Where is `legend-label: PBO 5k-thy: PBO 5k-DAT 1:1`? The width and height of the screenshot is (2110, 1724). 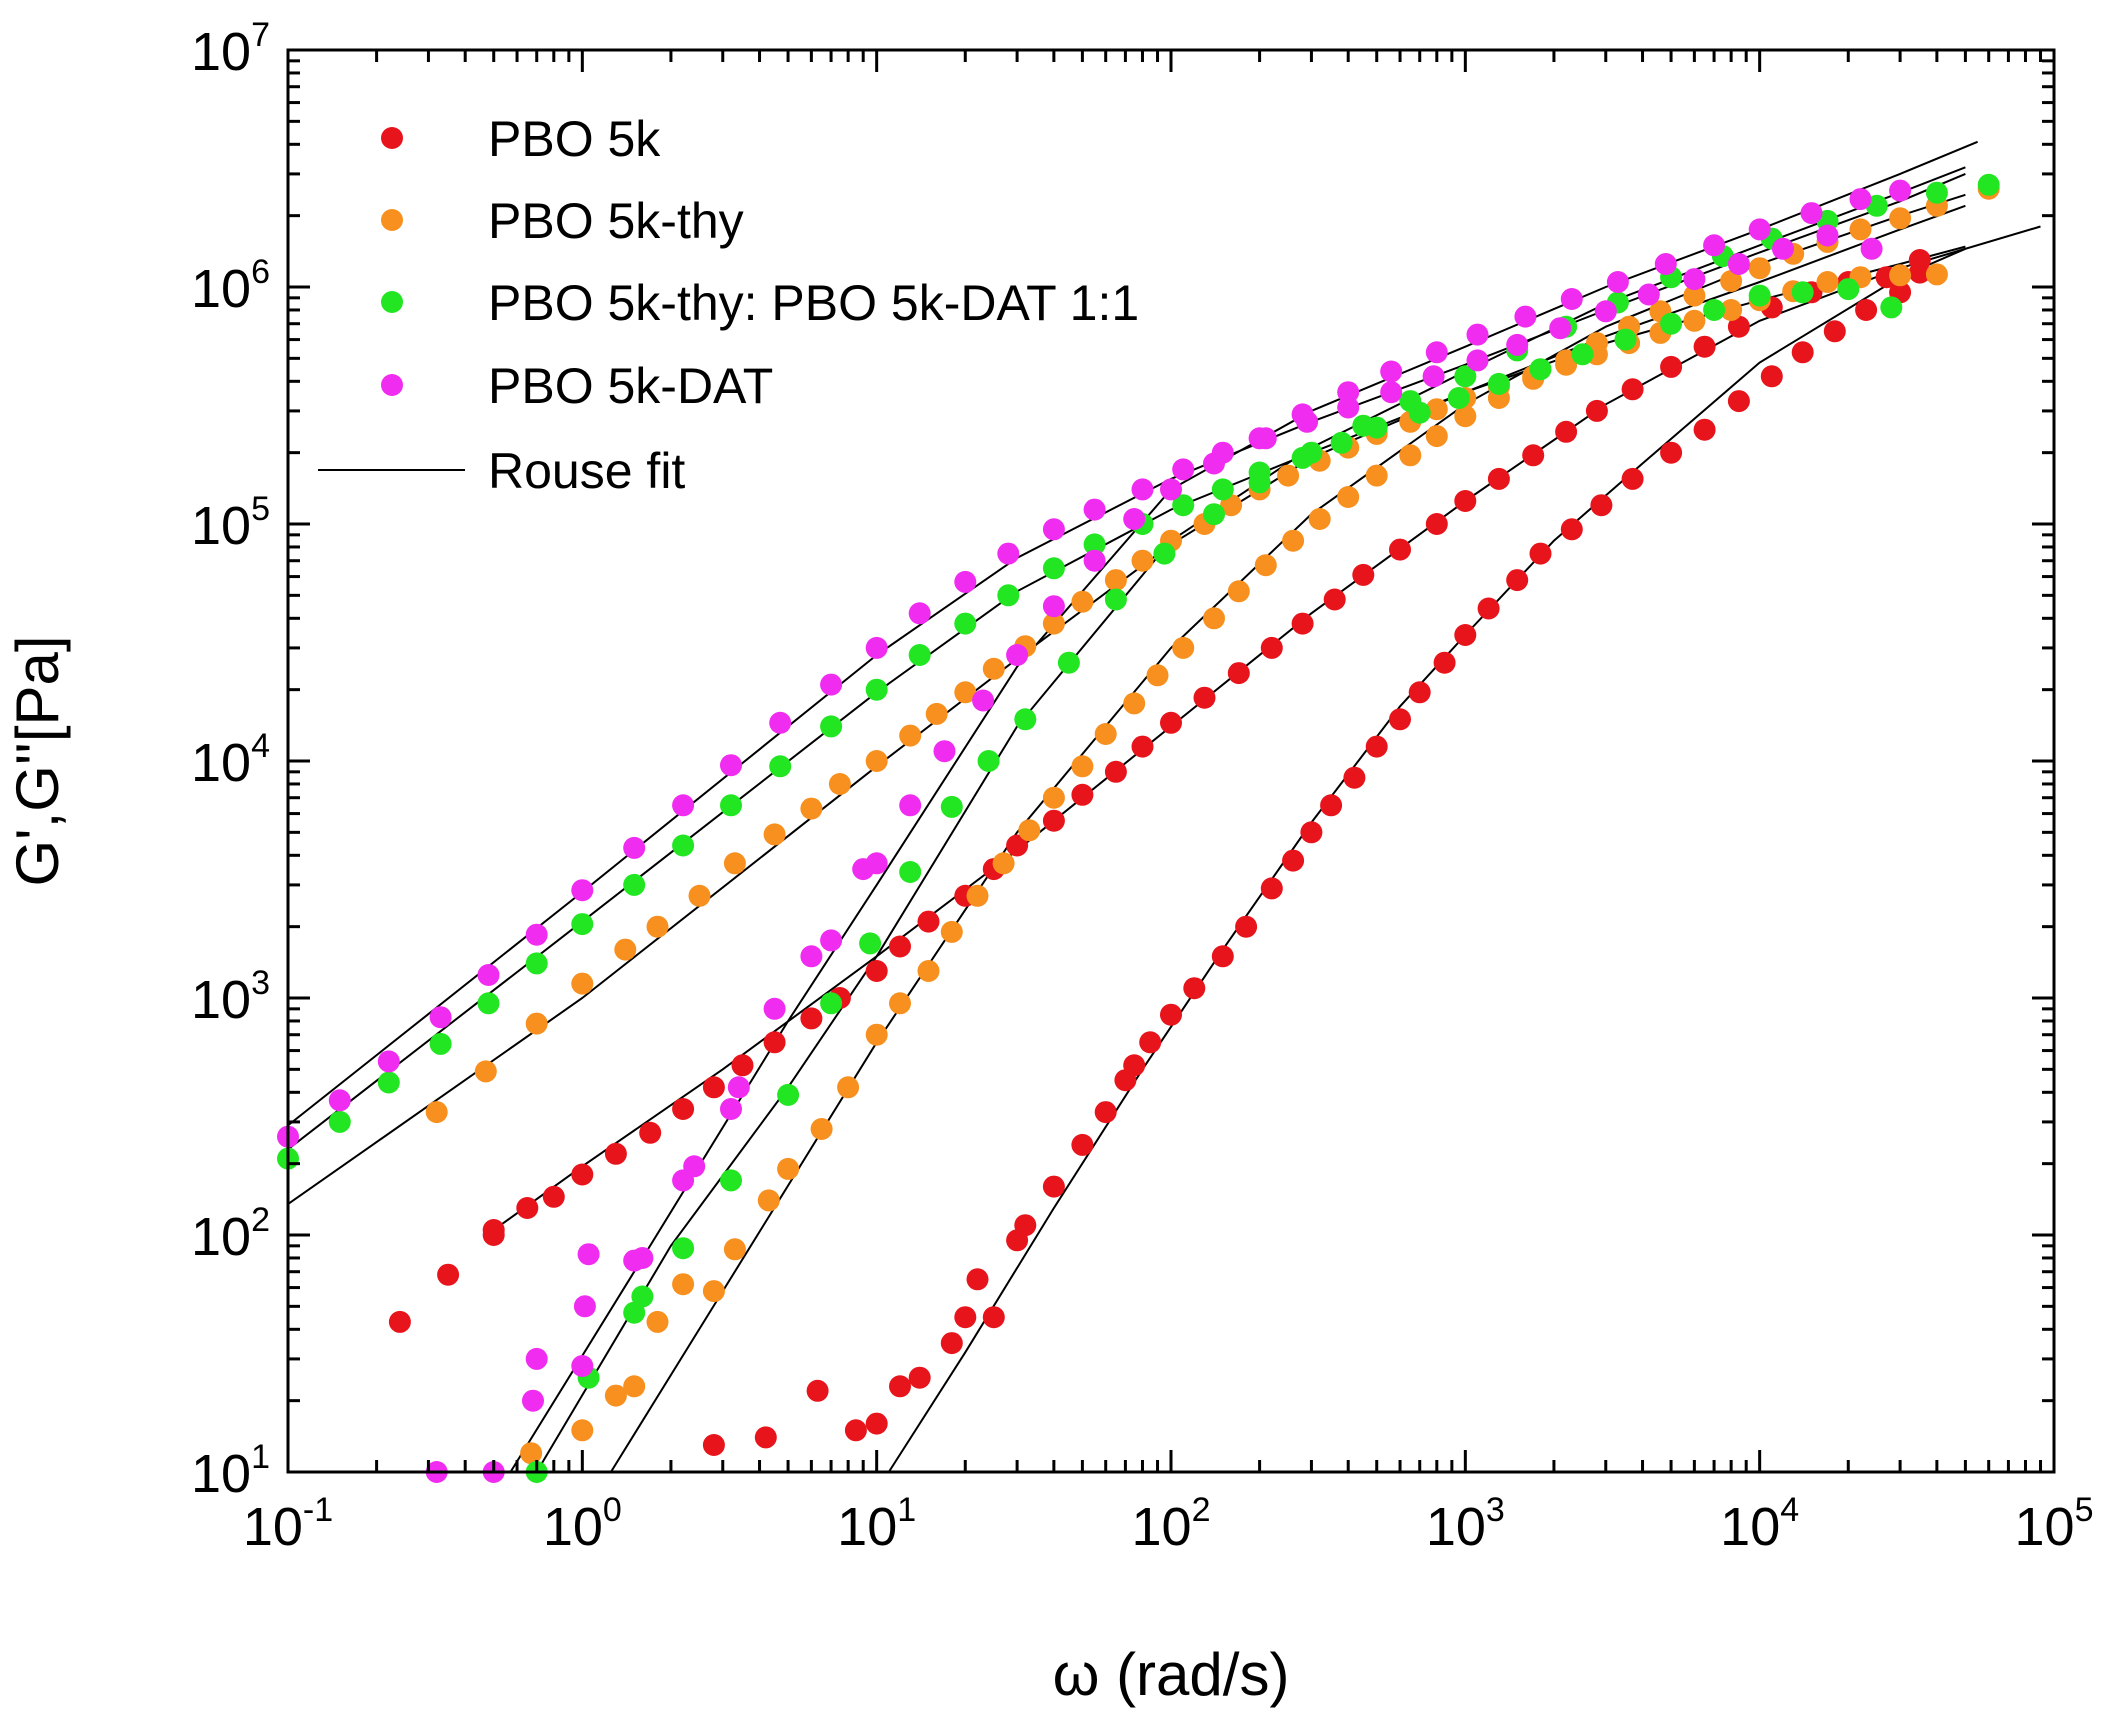 legend-label: PBO 5k-thy: PBO 5k-DAT 1:1 is located at coordinates (813, 303).